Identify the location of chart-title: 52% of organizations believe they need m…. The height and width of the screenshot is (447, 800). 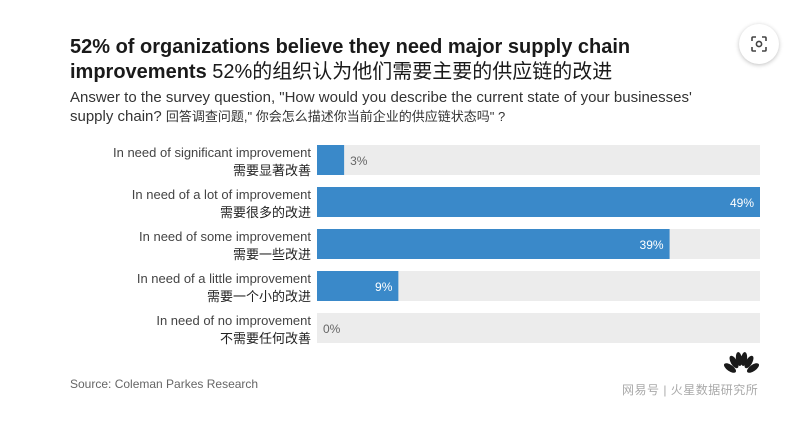
(395, 60).